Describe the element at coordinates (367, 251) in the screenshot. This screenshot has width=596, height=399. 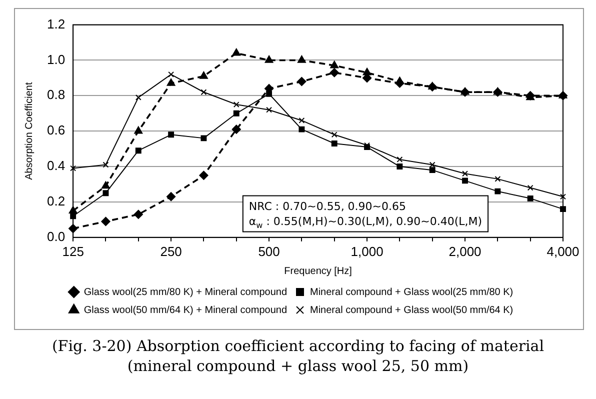
I see `x-tick-label: 1,000` at that location.